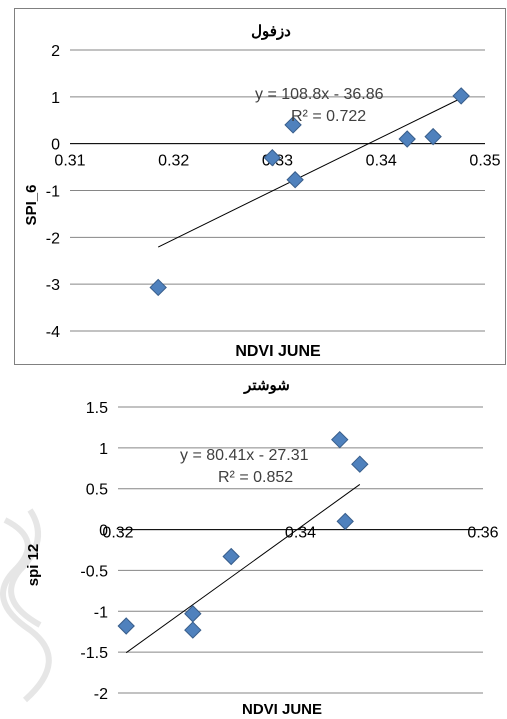  What do you see at coordinates (482, 533) in the screenshot?
I see `x-tick-label: 0.36` at bounding box center [482, 533].